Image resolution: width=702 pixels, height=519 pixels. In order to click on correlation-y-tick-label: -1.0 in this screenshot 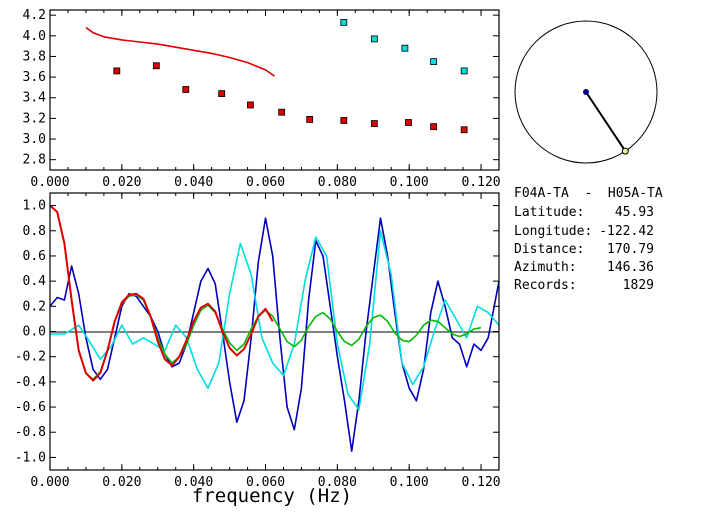, I will do `click(30, 457)`.